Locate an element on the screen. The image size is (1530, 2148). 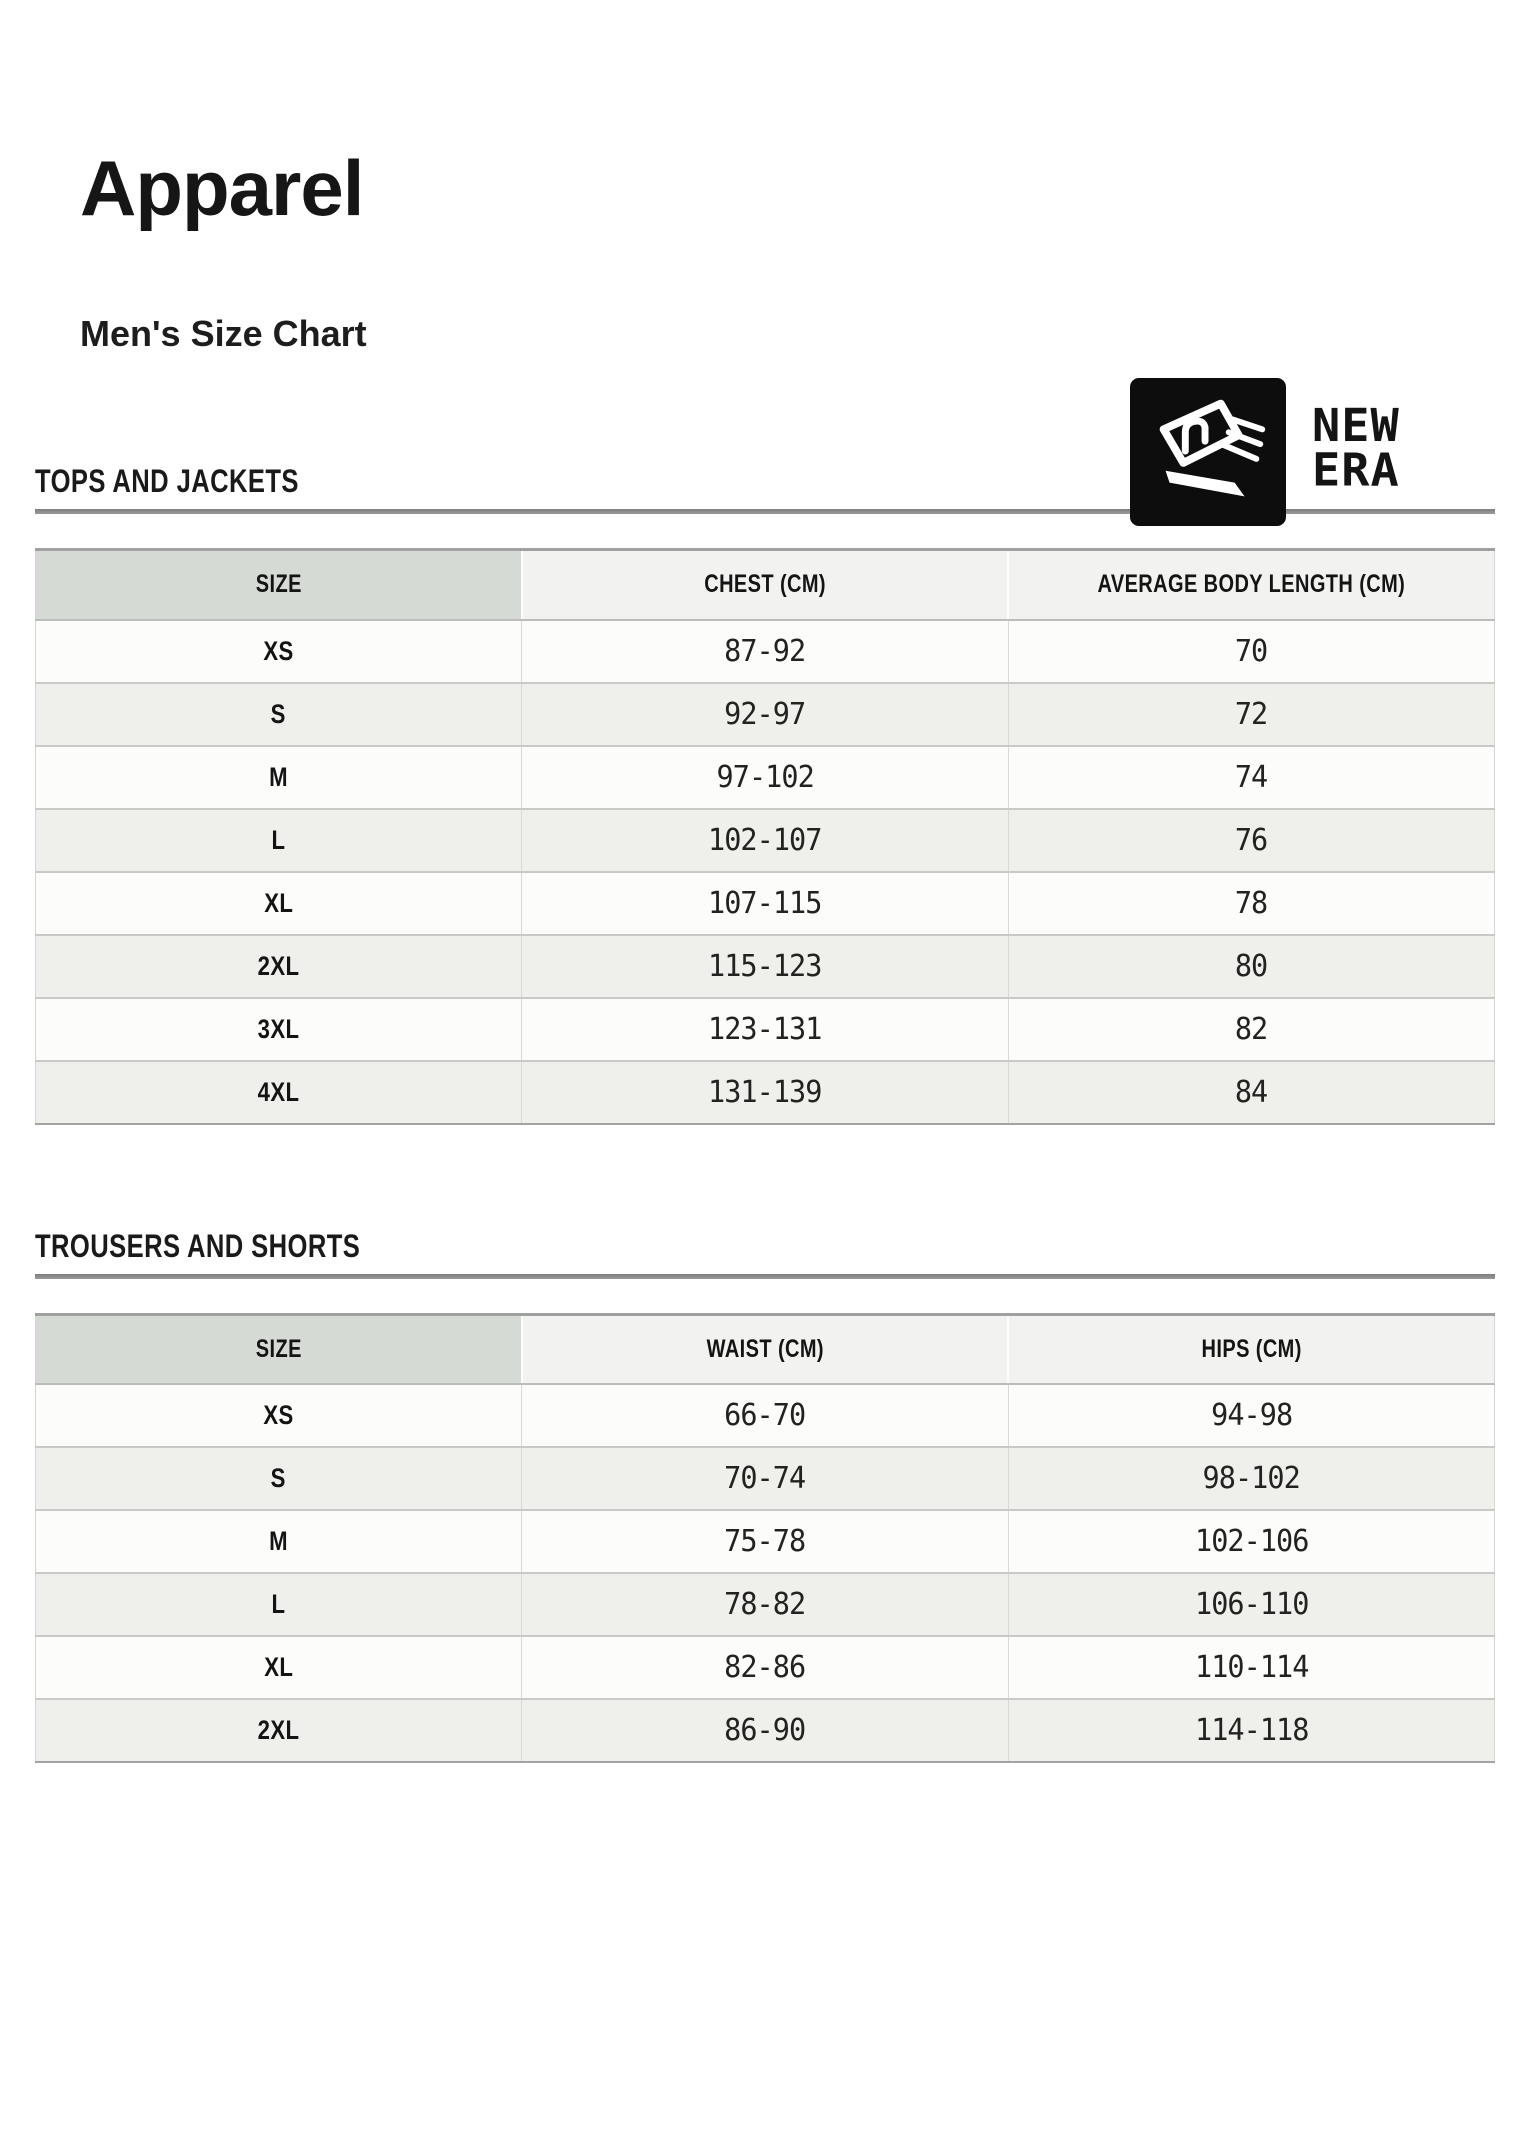
value-label: 114-118 is located at coordinates (1251, 1730).